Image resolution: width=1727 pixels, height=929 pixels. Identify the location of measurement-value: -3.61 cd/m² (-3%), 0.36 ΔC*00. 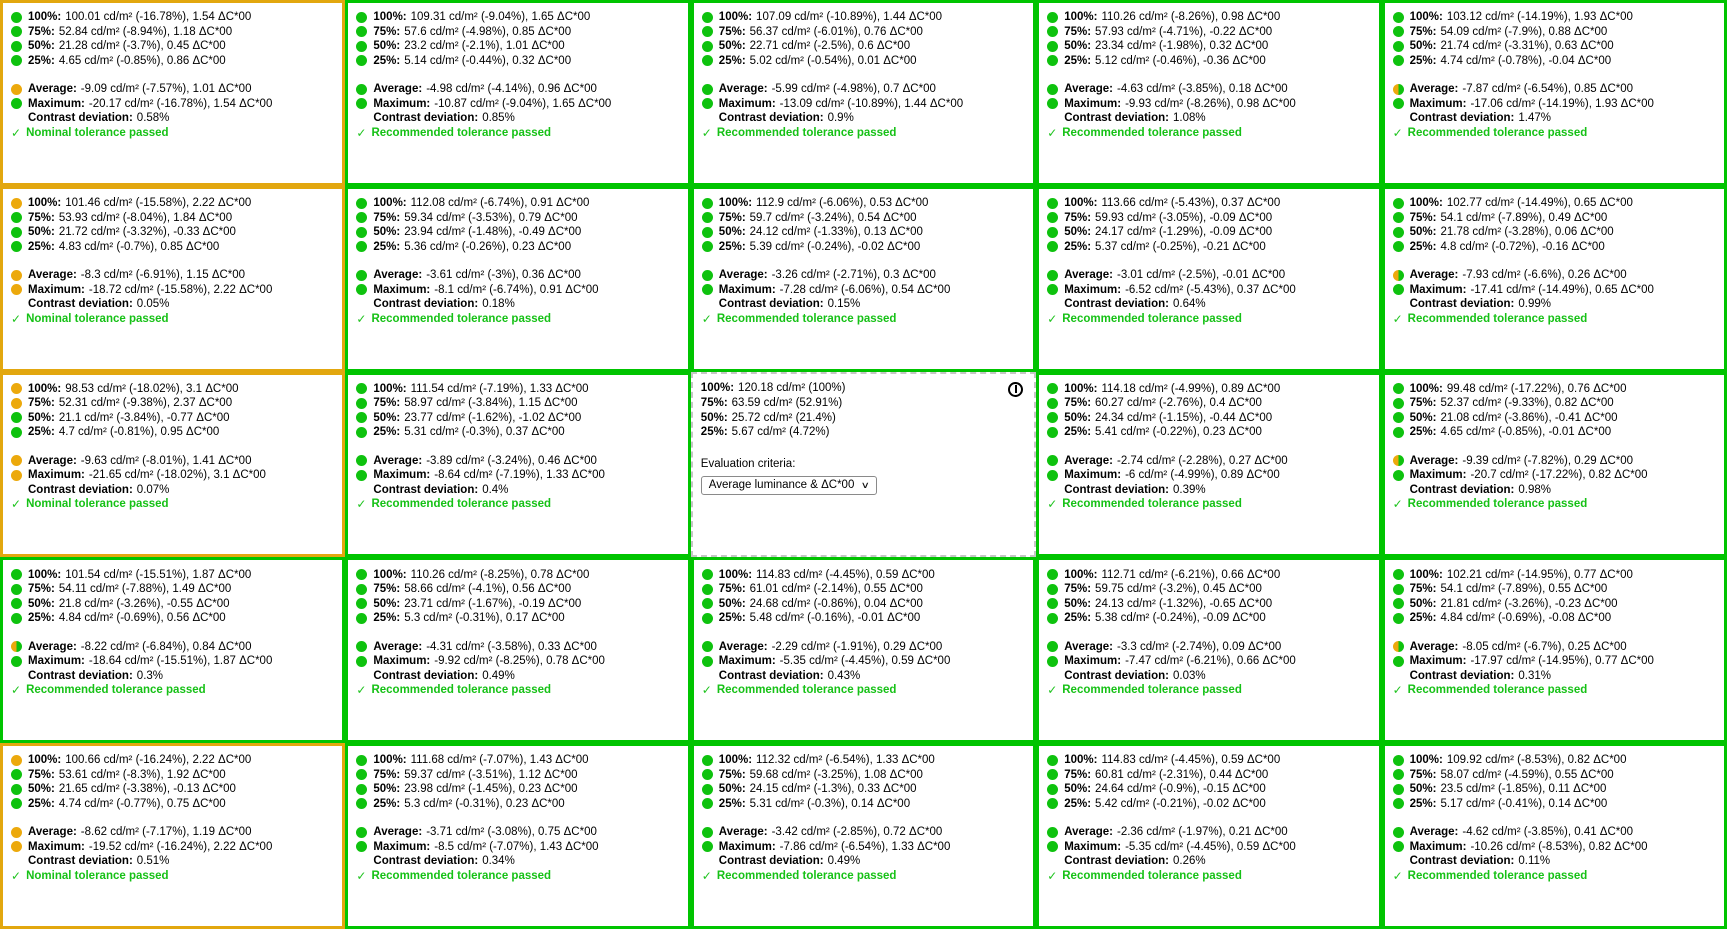
(503, 275).